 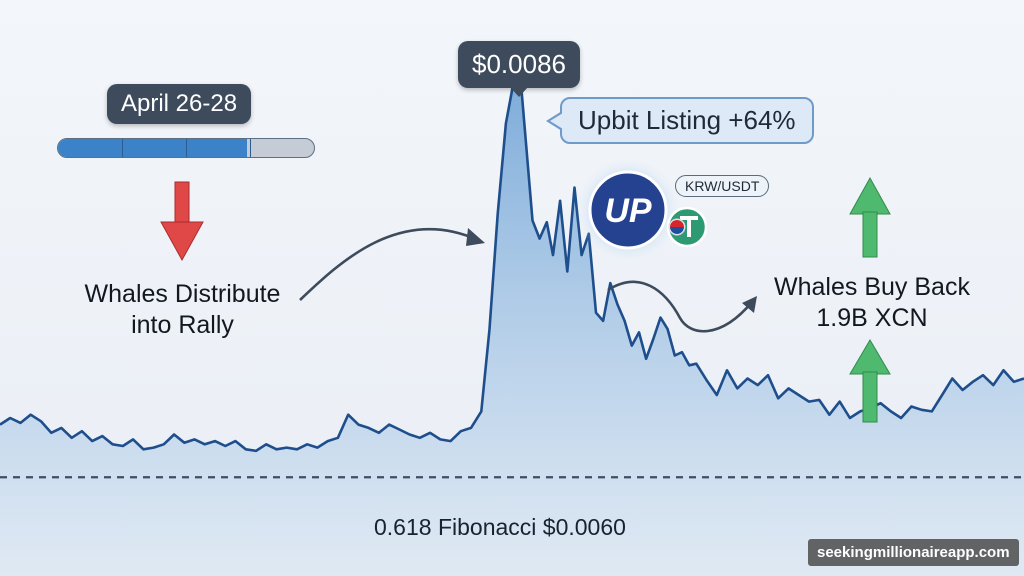 What do you see at coordinates (687, 227) in the screenshot?
I see `tether-icon` at bounding box center [687, 227].